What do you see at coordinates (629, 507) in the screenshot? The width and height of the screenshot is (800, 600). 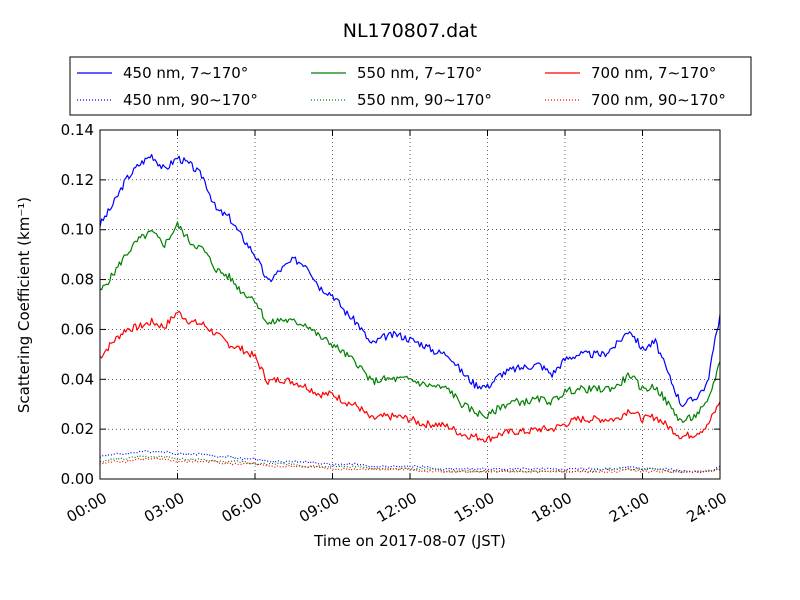 I see `x-tick-label: 21:00` at bounding box center [629, 507].